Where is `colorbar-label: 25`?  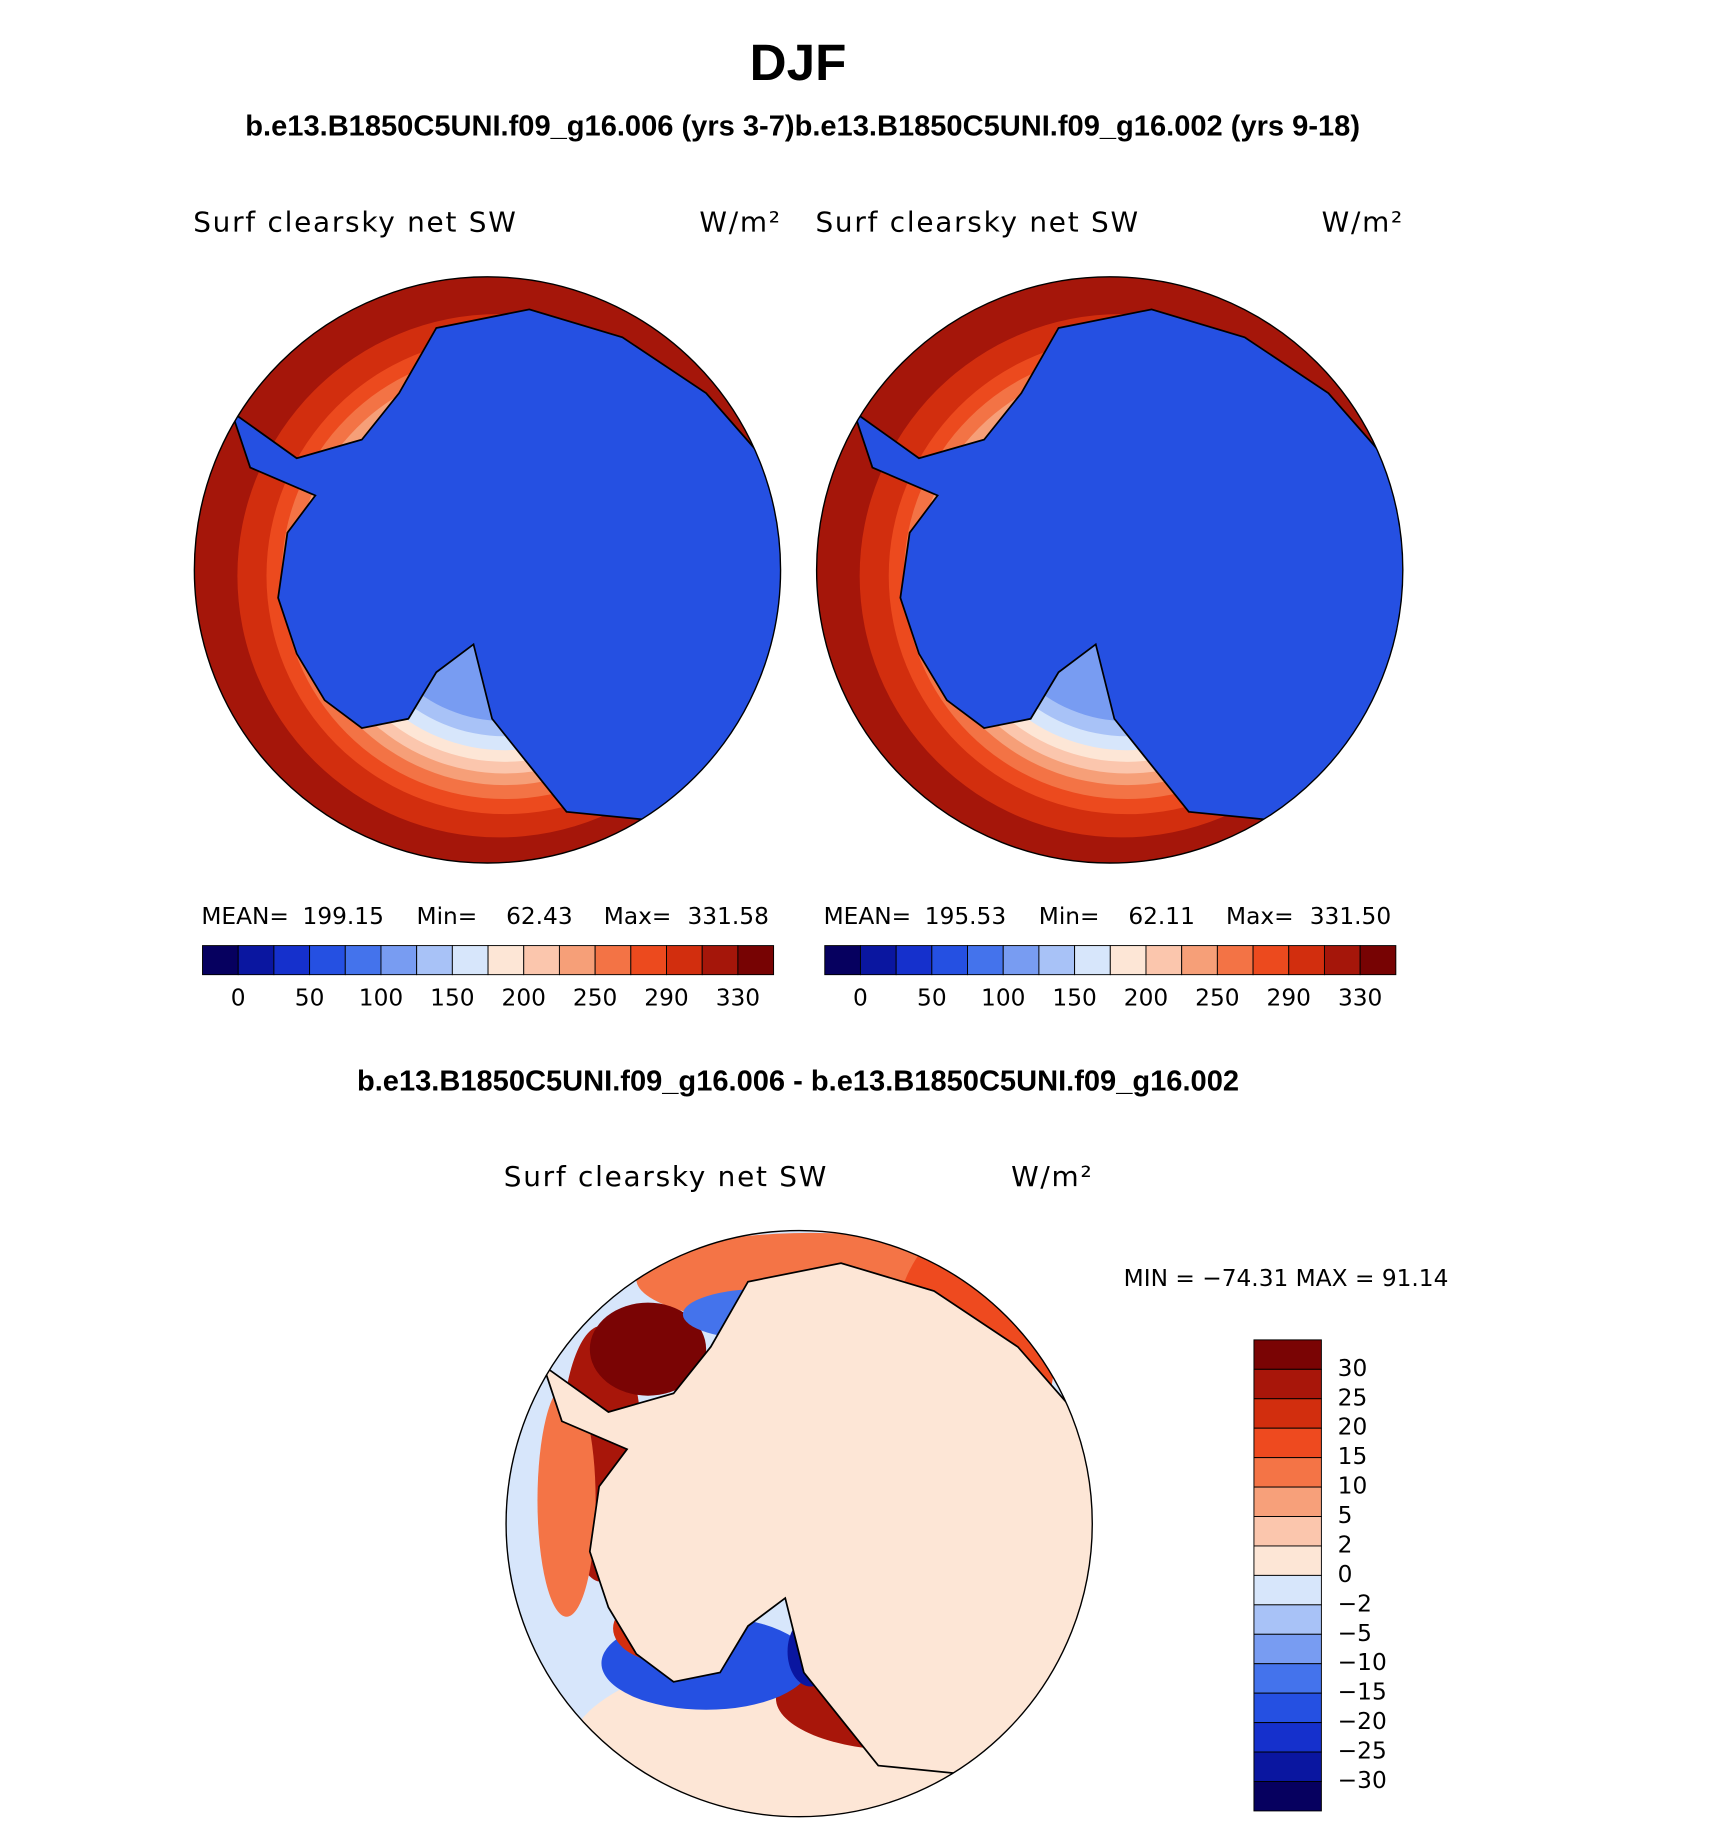
colorbar-label: 25 is located at coordinates (1353, 1397).